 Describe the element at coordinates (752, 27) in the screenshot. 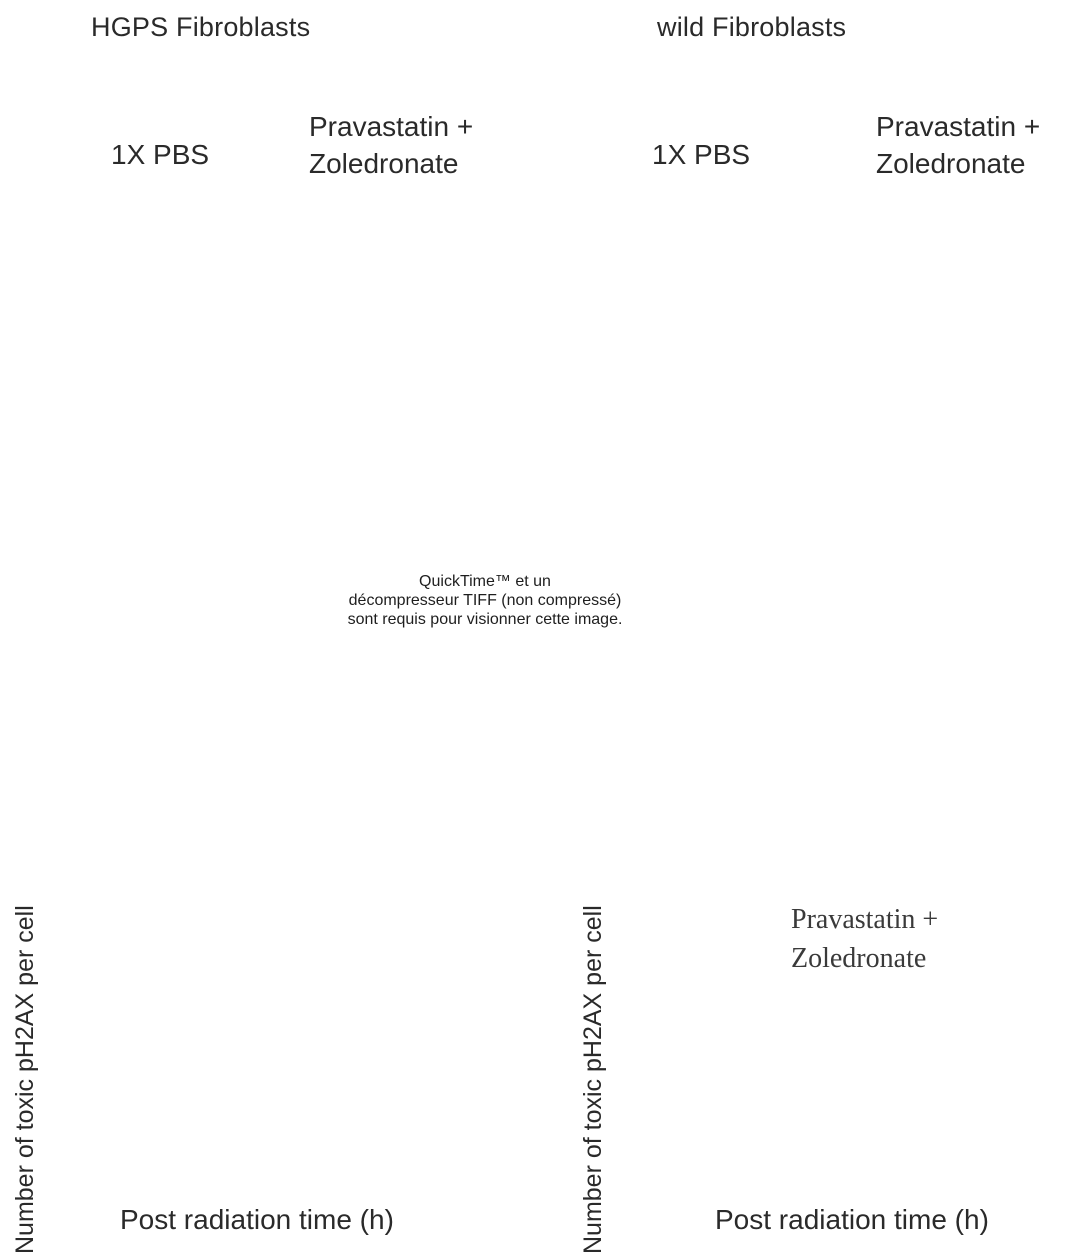

I see `wild-panel-title: wild Fibroblasts` at that location.